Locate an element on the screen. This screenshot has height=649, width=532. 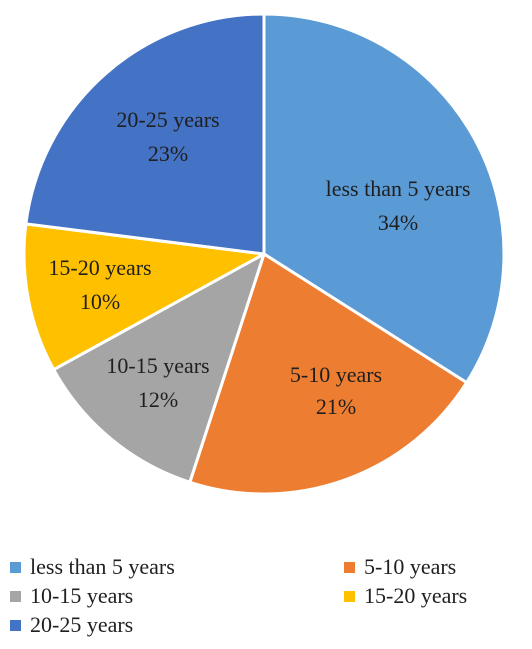
legend-item: less than 5 years is located at coordinates (92, 567).